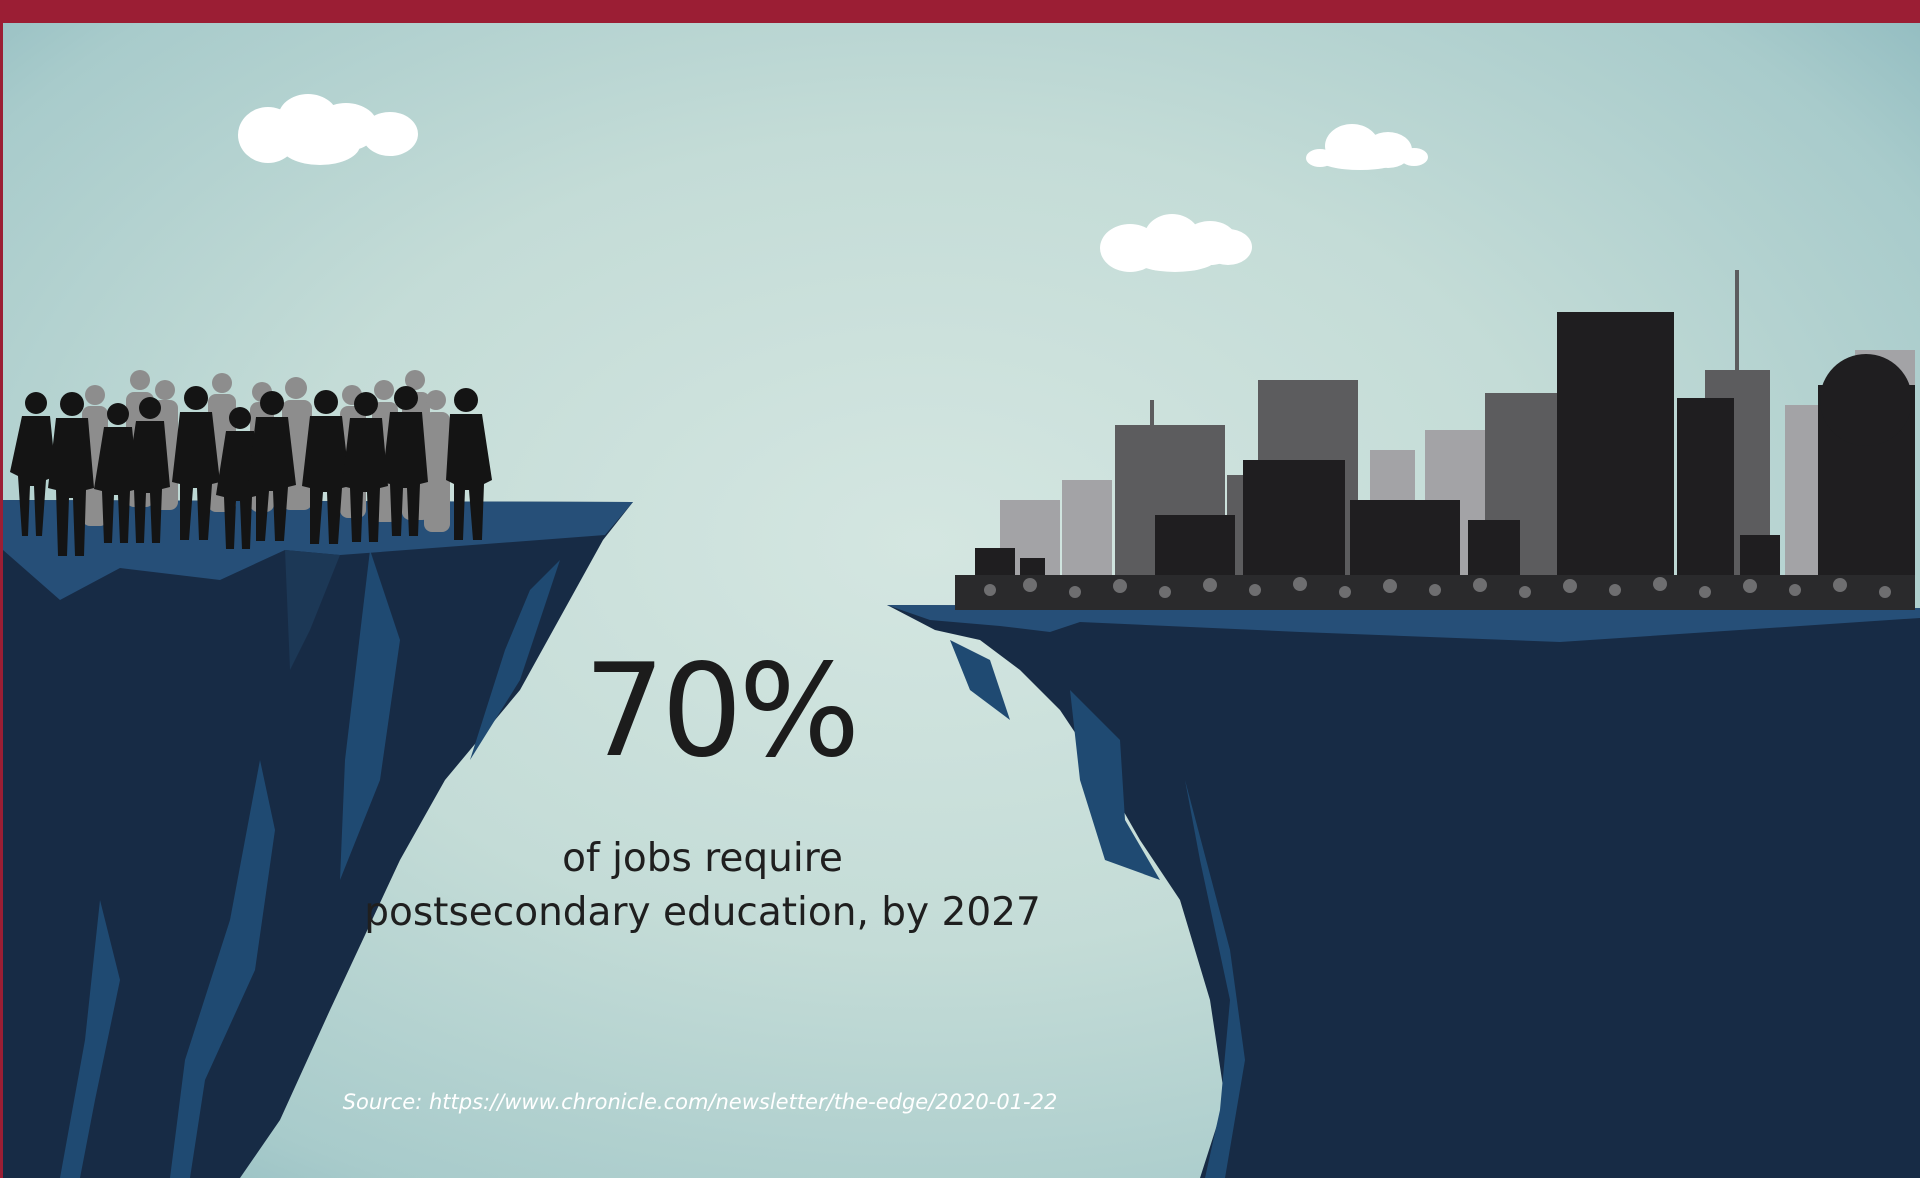 The width and height of the screenshot is (1920, 1178). I want to click on left-edge, so click(1, 589).